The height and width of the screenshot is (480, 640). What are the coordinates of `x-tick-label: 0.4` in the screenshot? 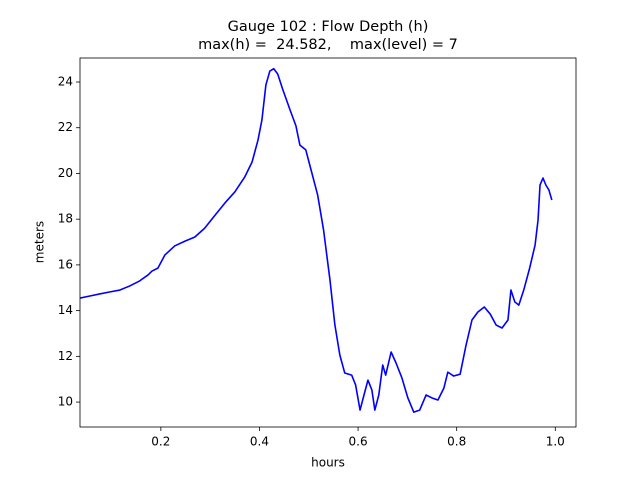 It's located at (259, 442).